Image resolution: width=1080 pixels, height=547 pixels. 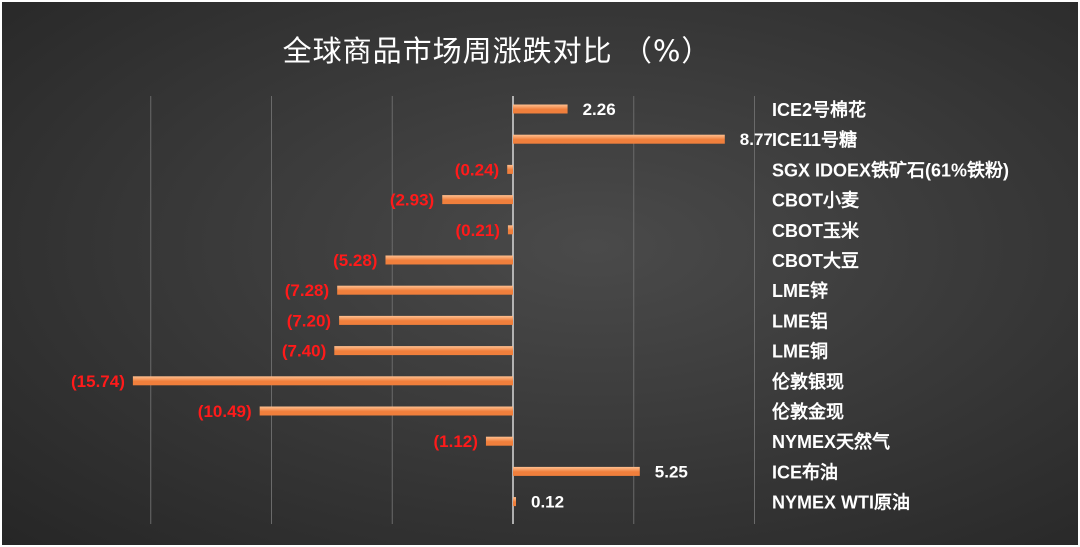 I want to click on data-label: 8.77, so click(x=756, y=139).